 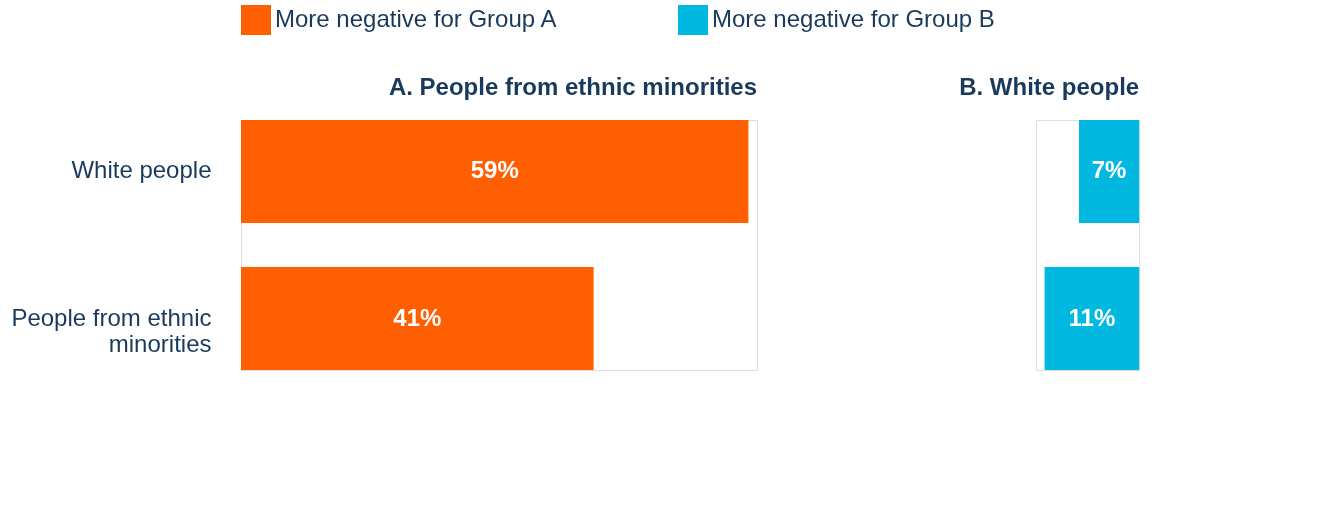 I want to click on data-label: 41%, so click(x=417, y=317).